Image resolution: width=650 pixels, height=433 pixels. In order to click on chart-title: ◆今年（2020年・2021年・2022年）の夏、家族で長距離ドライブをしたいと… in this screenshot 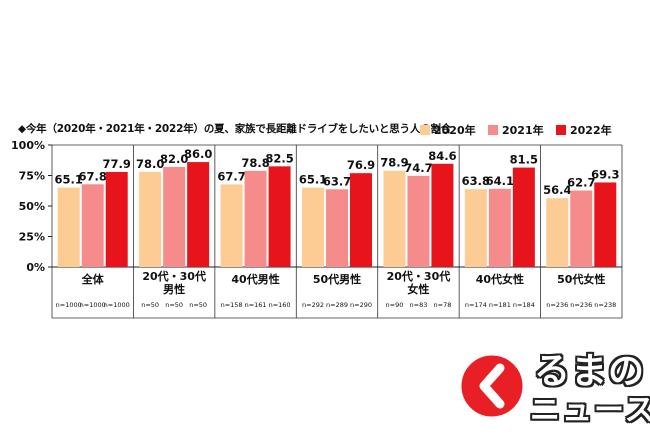, I will do `click(235, 129)`.